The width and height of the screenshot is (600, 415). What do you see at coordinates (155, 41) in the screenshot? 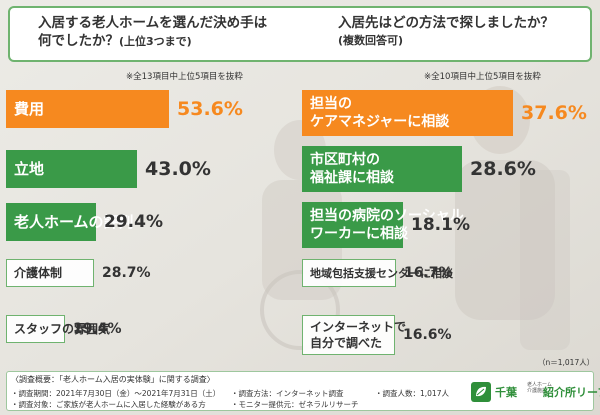
I see `left-question-sub: (上位3つまで)` at bounding box center [155, 41].